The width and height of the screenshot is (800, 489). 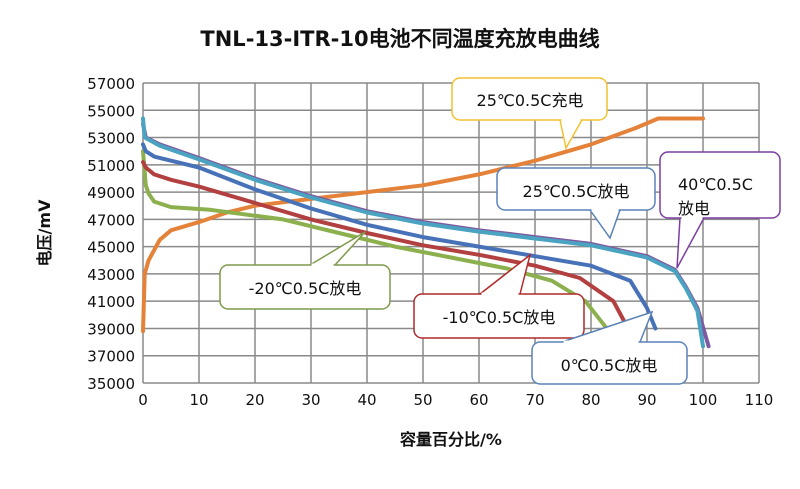 I want to click on y-tick-label: 43000, so click(x=111, y=275).